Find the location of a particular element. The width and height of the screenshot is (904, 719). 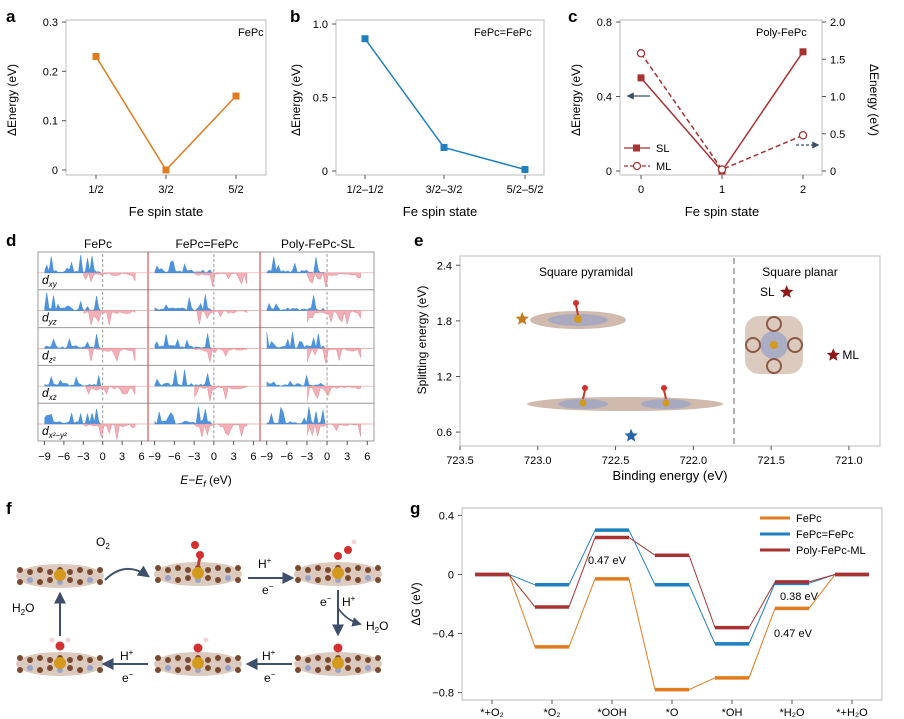

sl-point-label: SL is located at coordinates (767, 292).